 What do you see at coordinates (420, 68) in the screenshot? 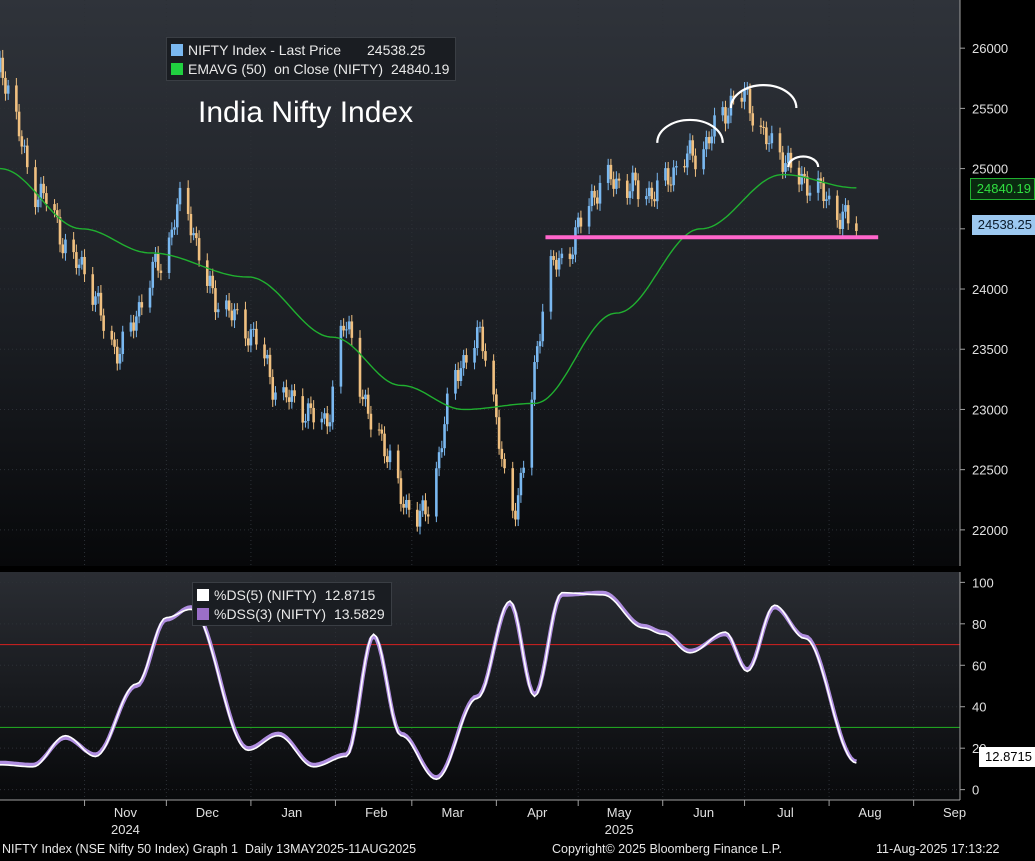
I see `legend-value: 24840.19` at bounding box center [420, 68].